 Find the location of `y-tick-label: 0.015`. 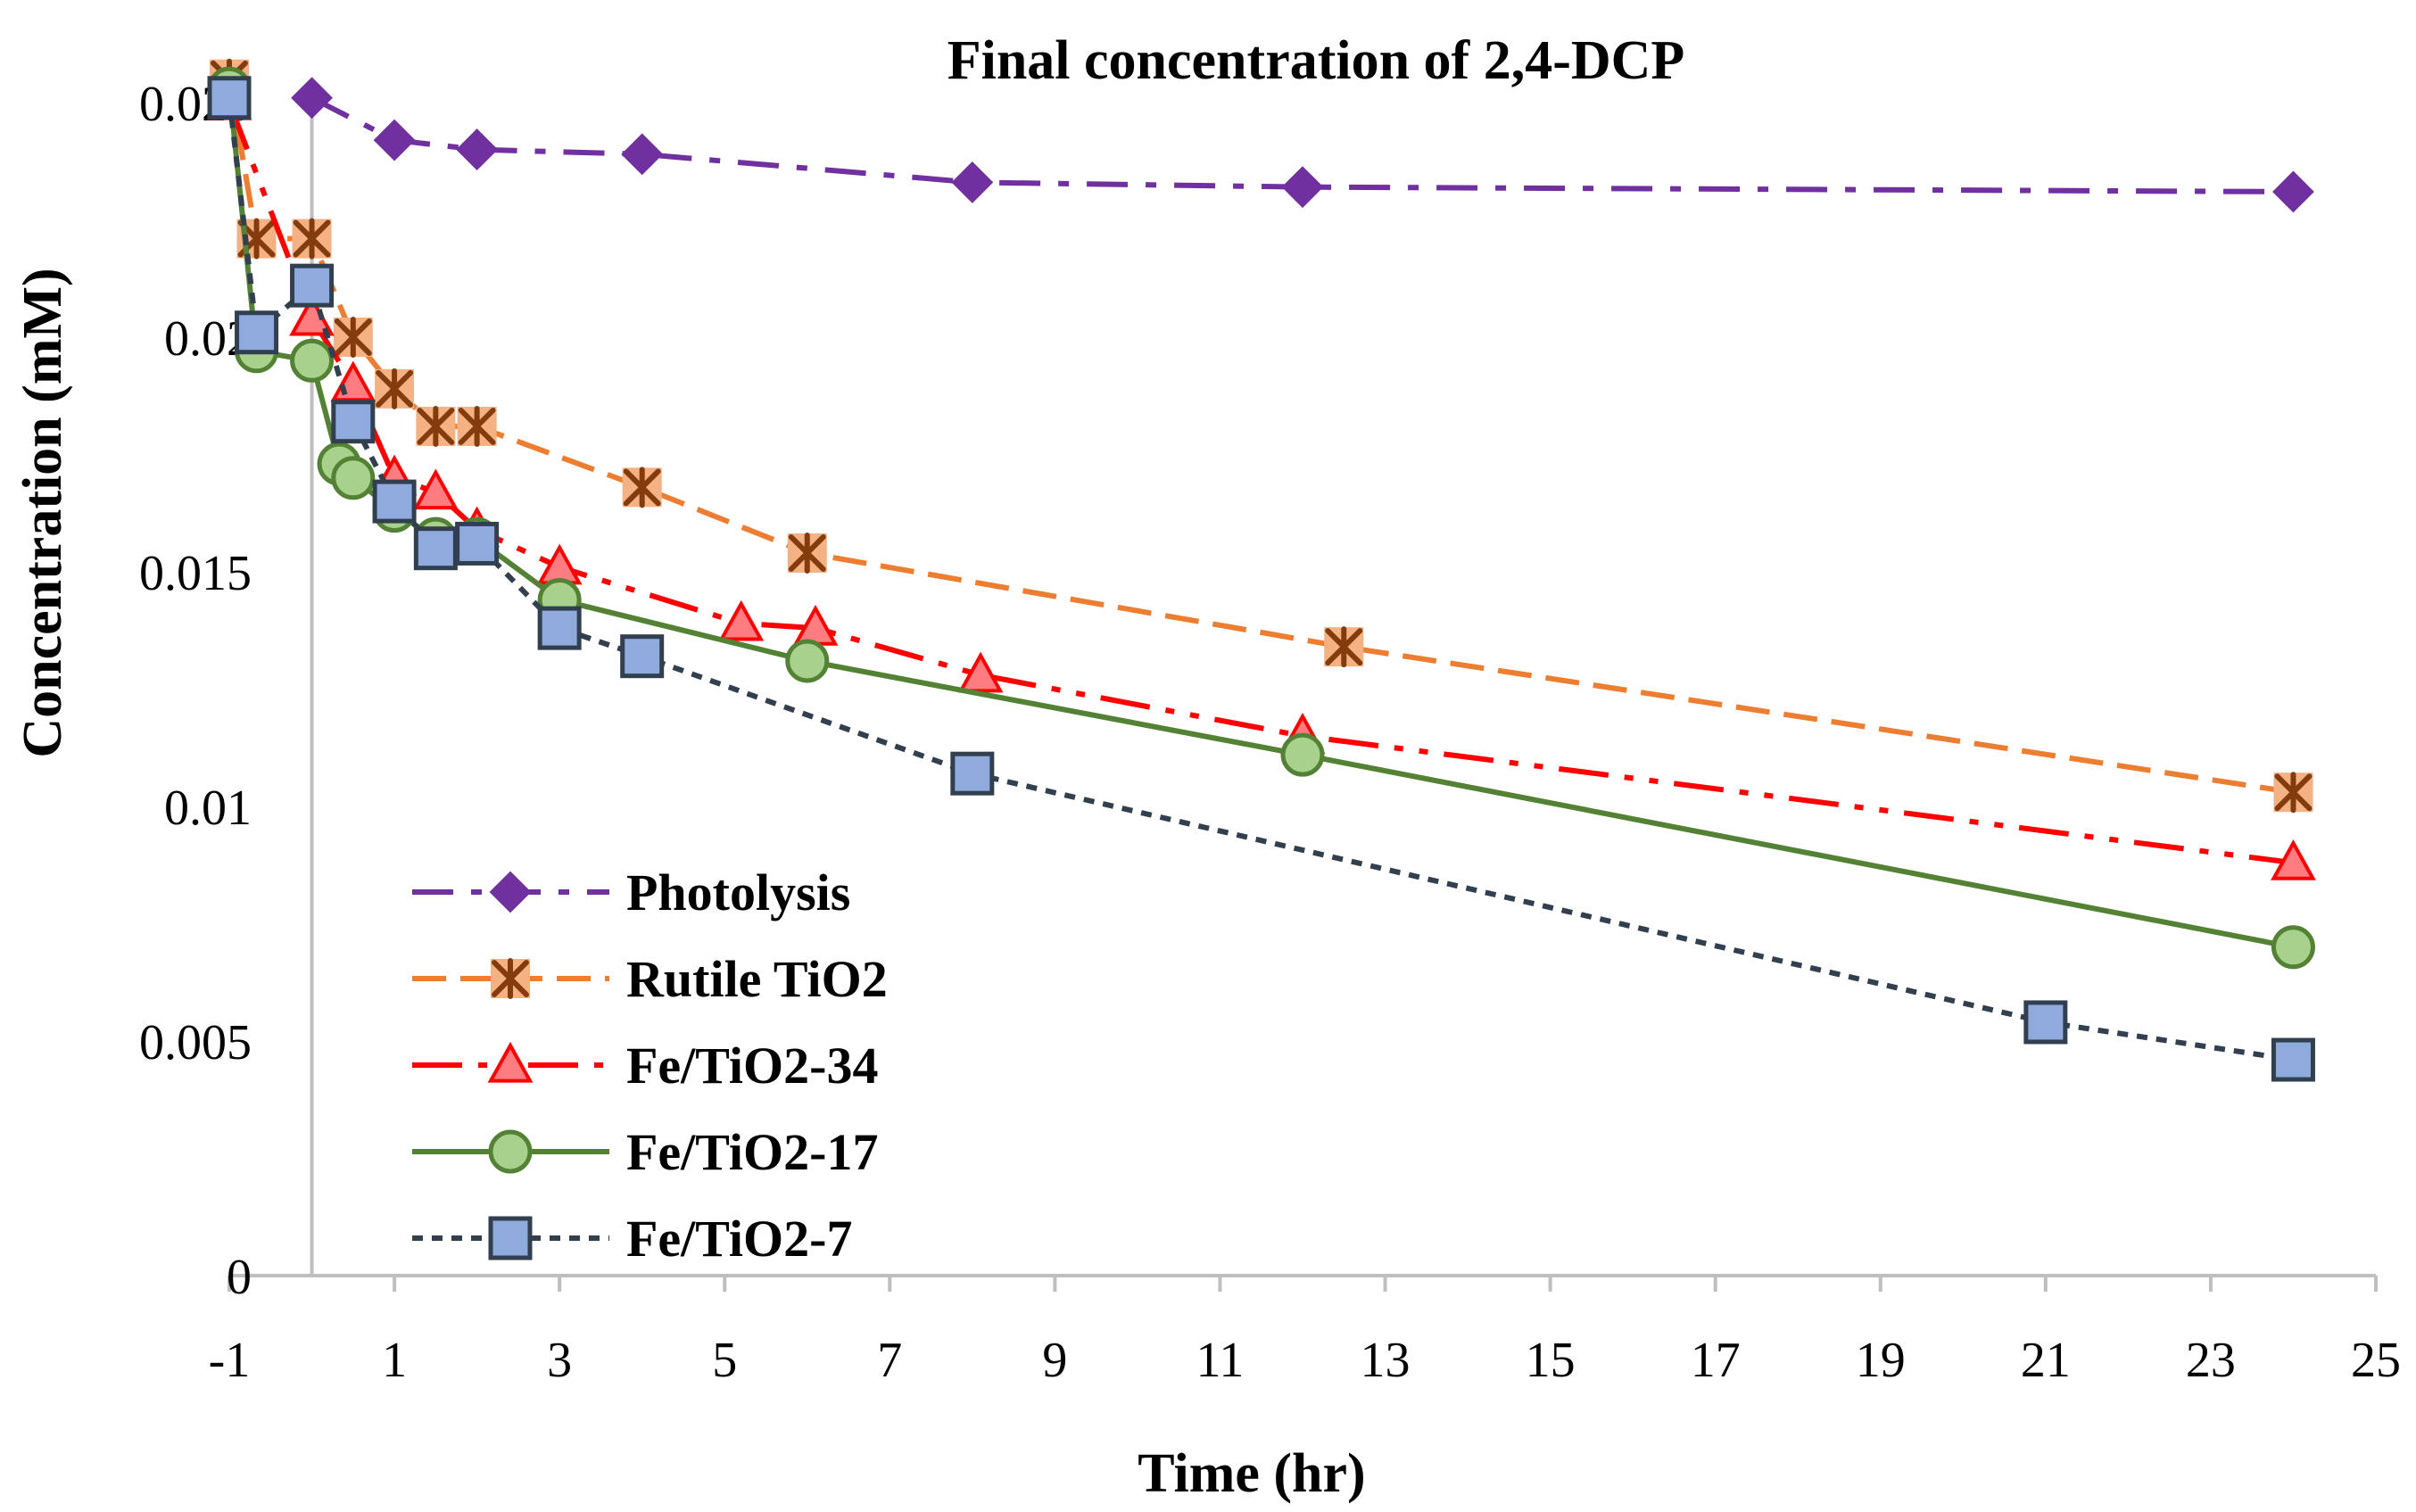

y-tick-label: 0.015 is located at coordinates (195, 573).